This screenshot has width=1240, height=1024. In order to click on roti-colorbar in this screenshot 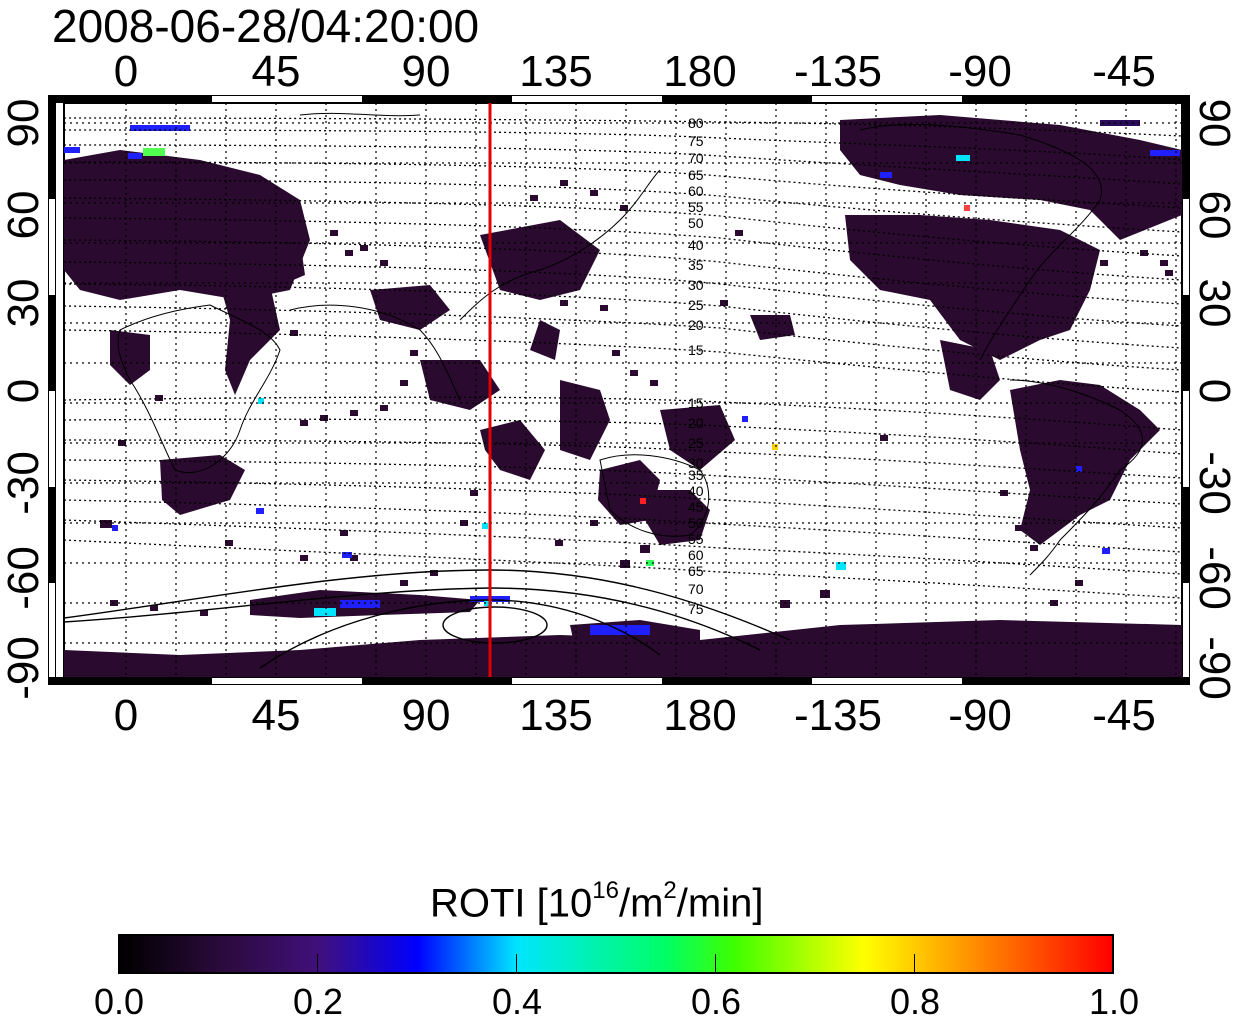, I will do `click(616, 954)`.